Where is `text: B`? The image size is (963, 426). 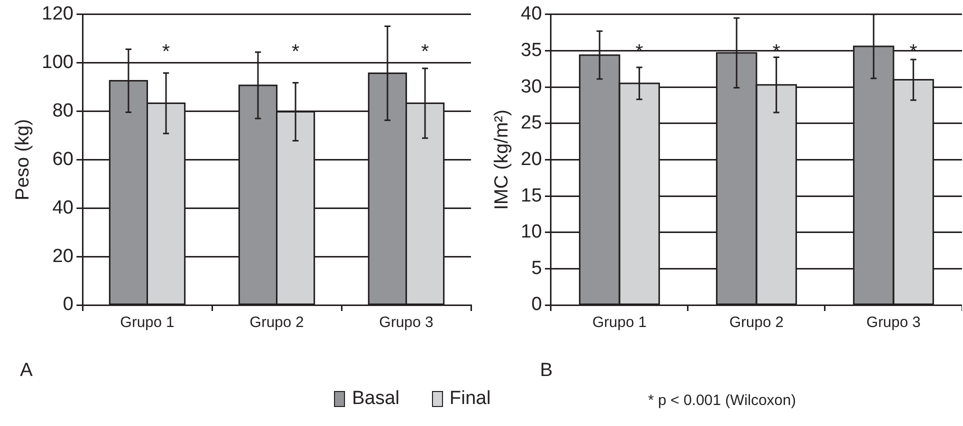 text: B is located at coordinates (546, 371).